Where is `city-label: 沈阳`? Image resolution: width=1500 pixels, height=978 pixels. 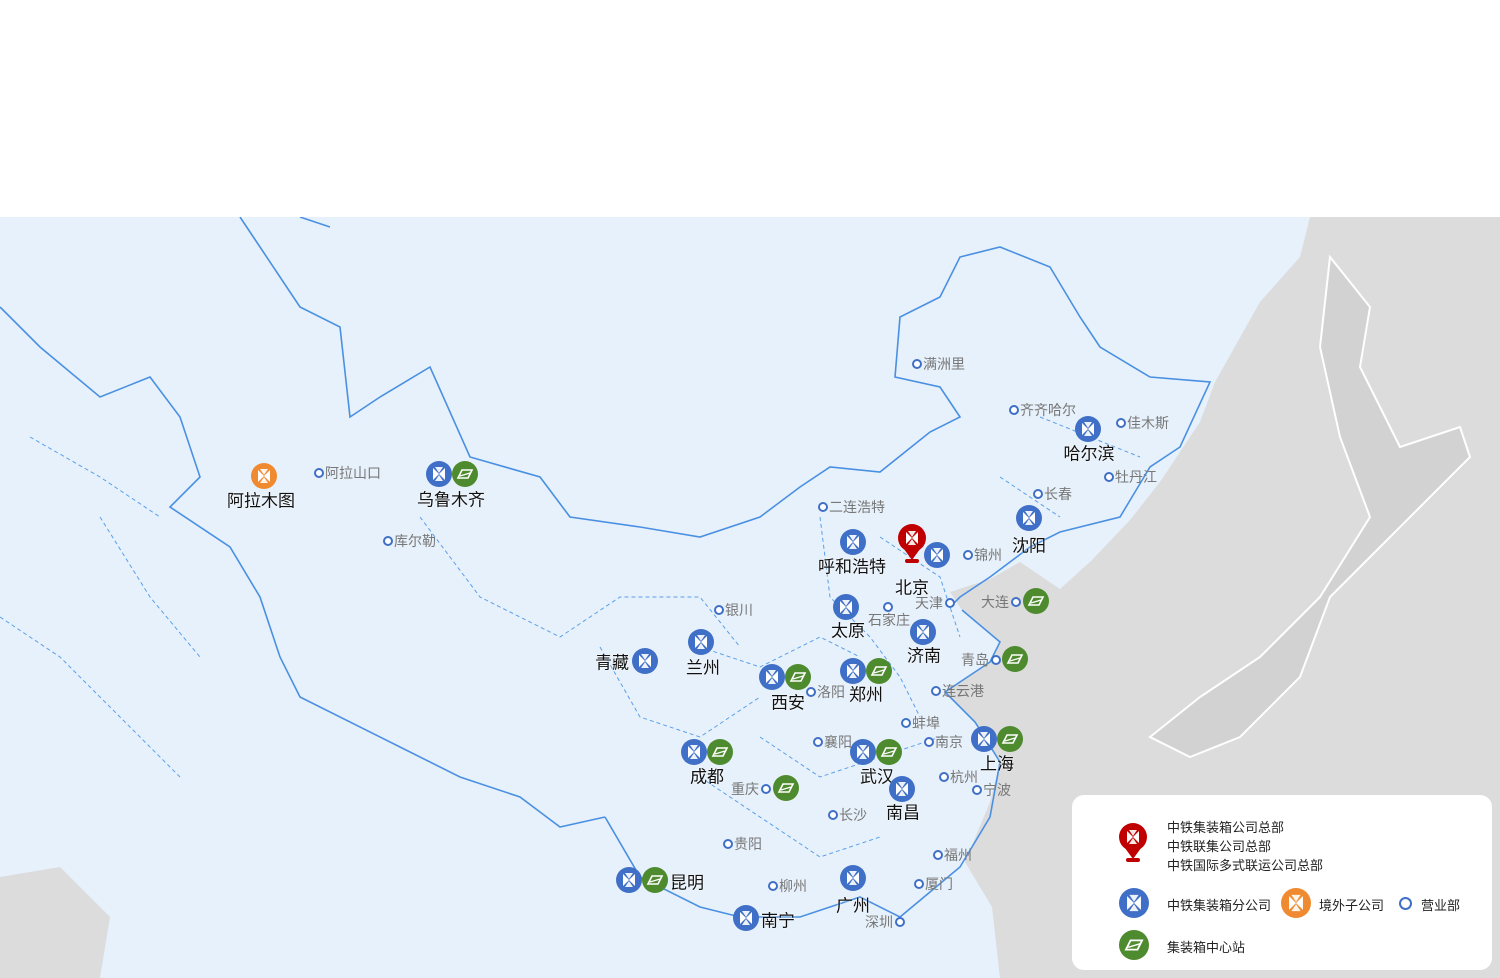 city-label: 沈阳 is located at coordinates (1029, 546).